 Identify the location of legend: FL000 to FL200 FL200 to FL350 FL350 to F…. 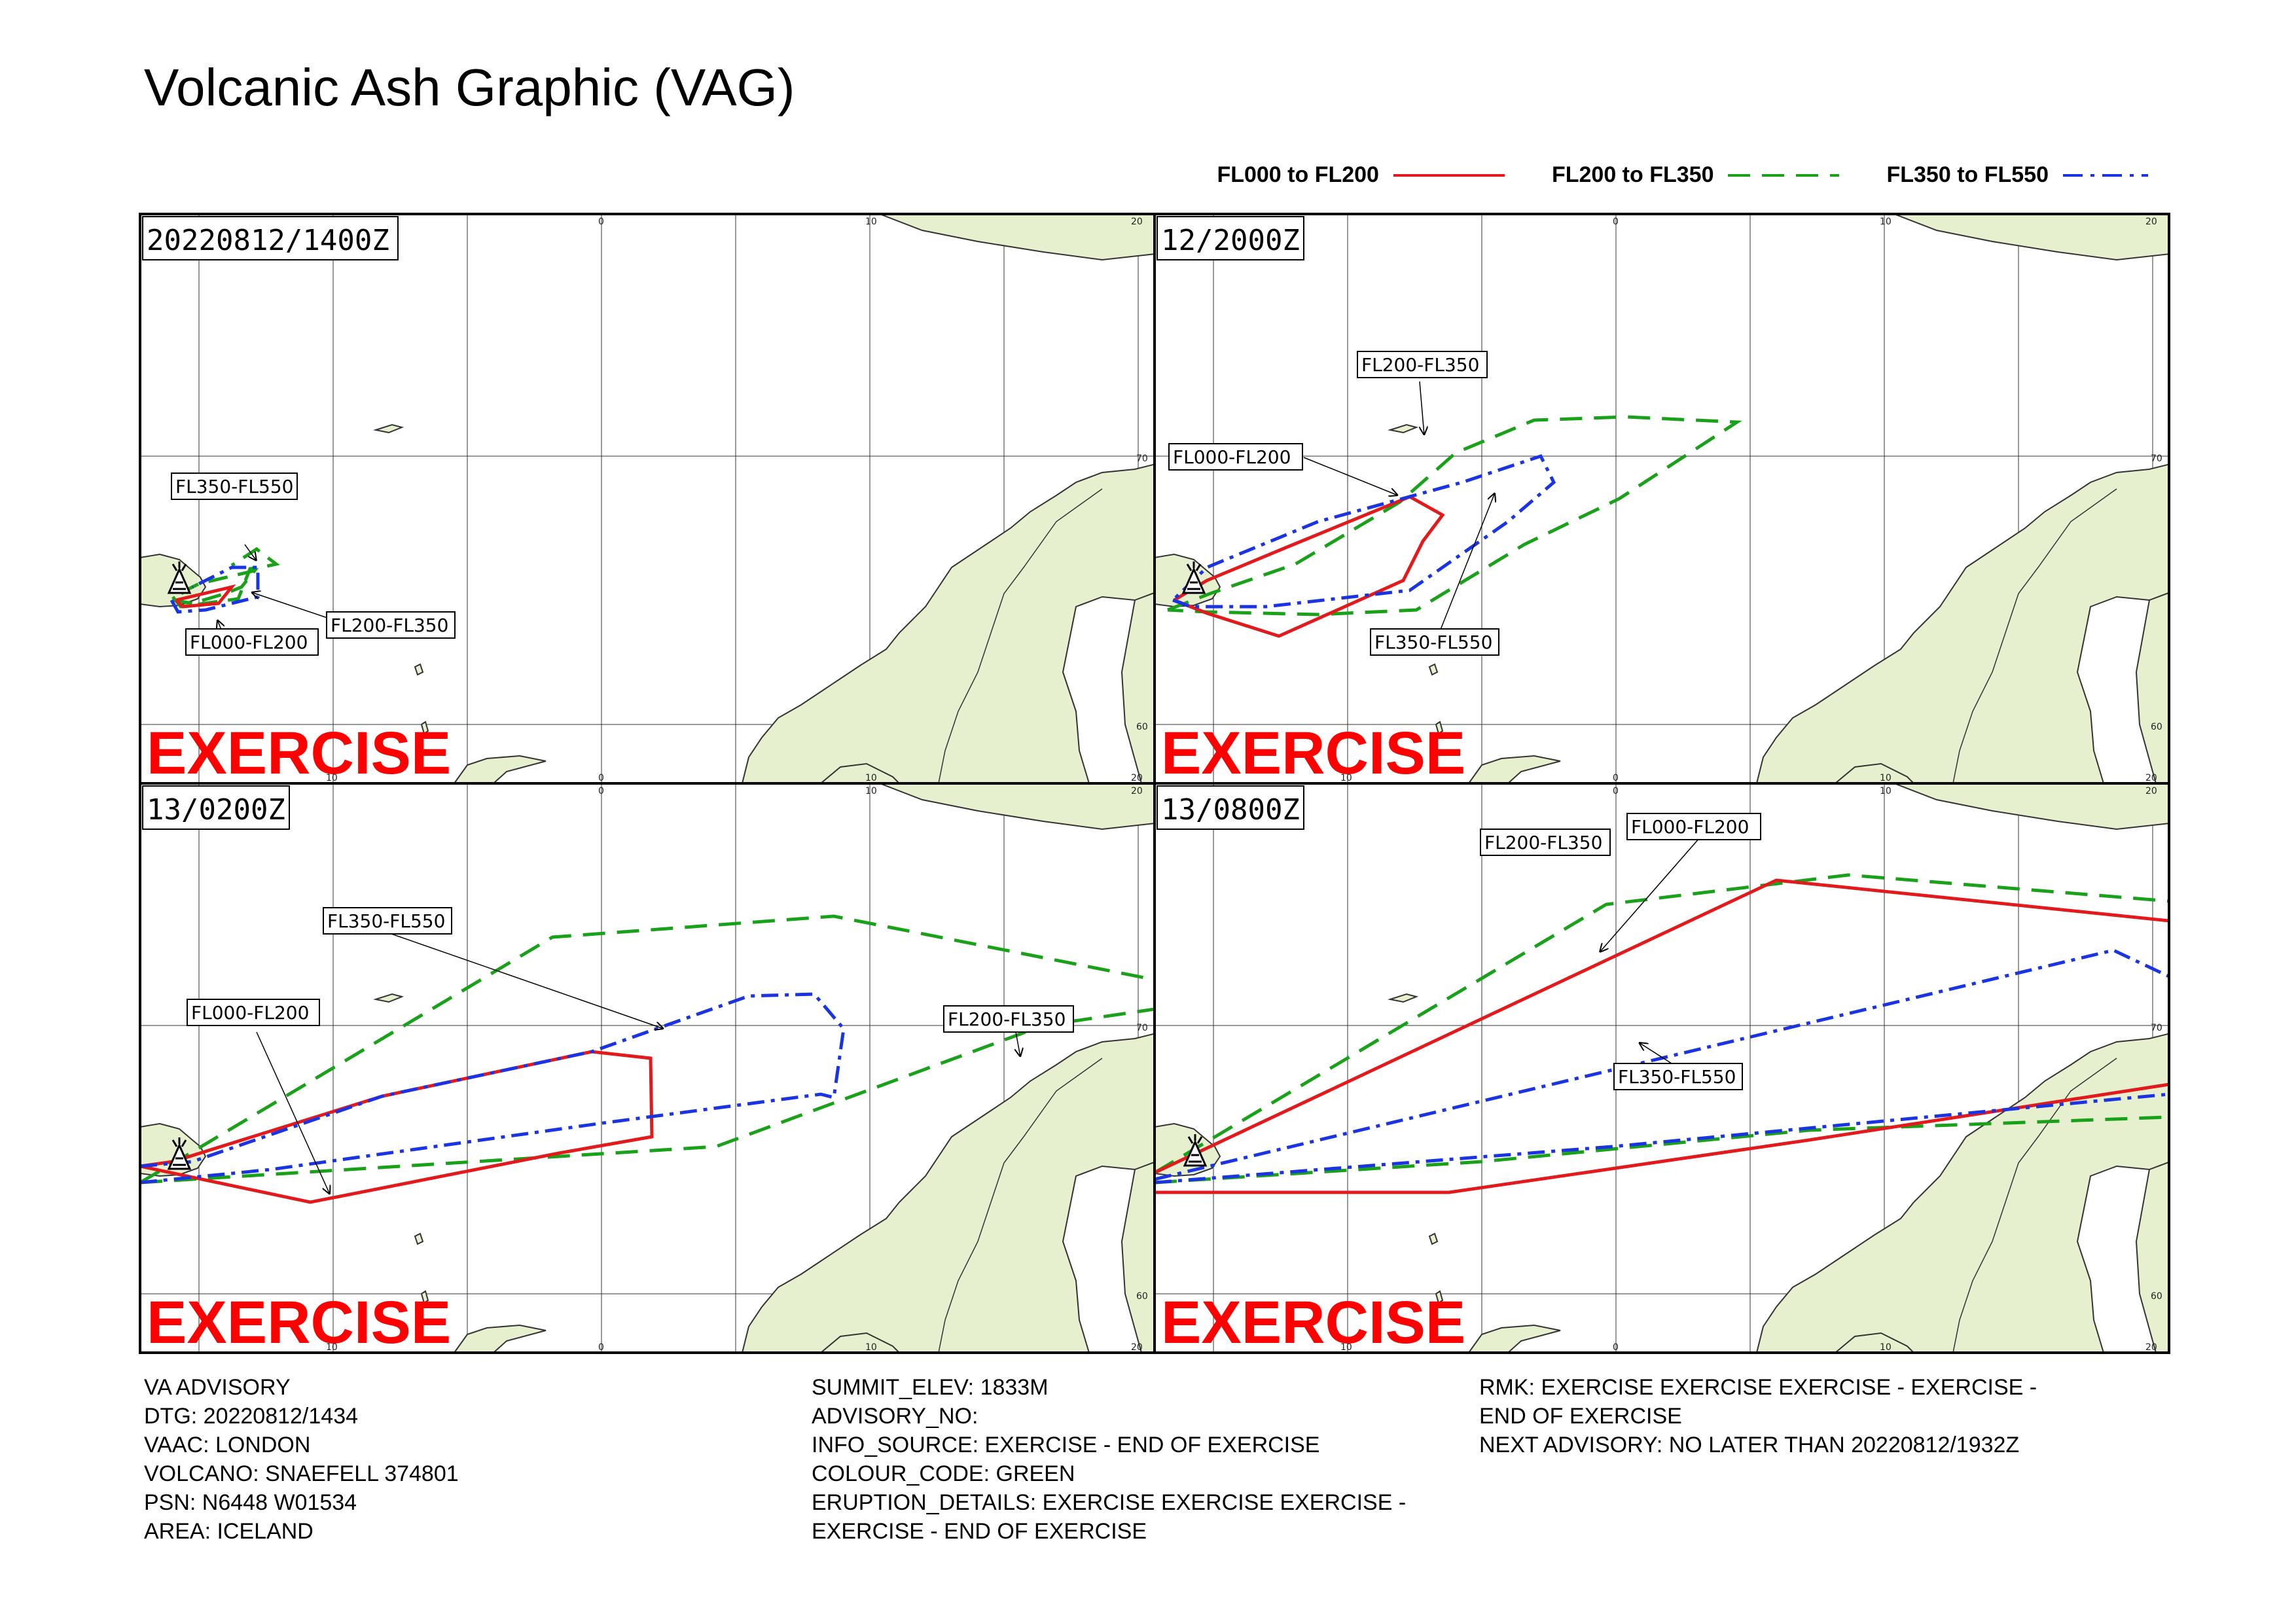
(1659, 175).